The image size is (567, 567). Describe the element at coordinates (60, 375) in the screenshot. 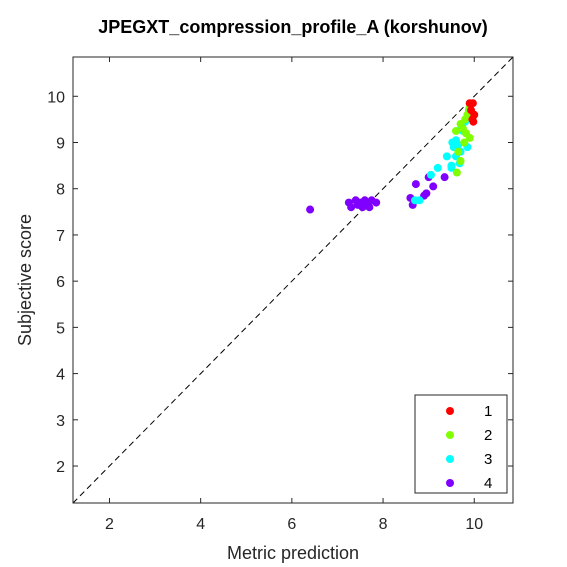

I see `y-tick-label: 4` at that location.